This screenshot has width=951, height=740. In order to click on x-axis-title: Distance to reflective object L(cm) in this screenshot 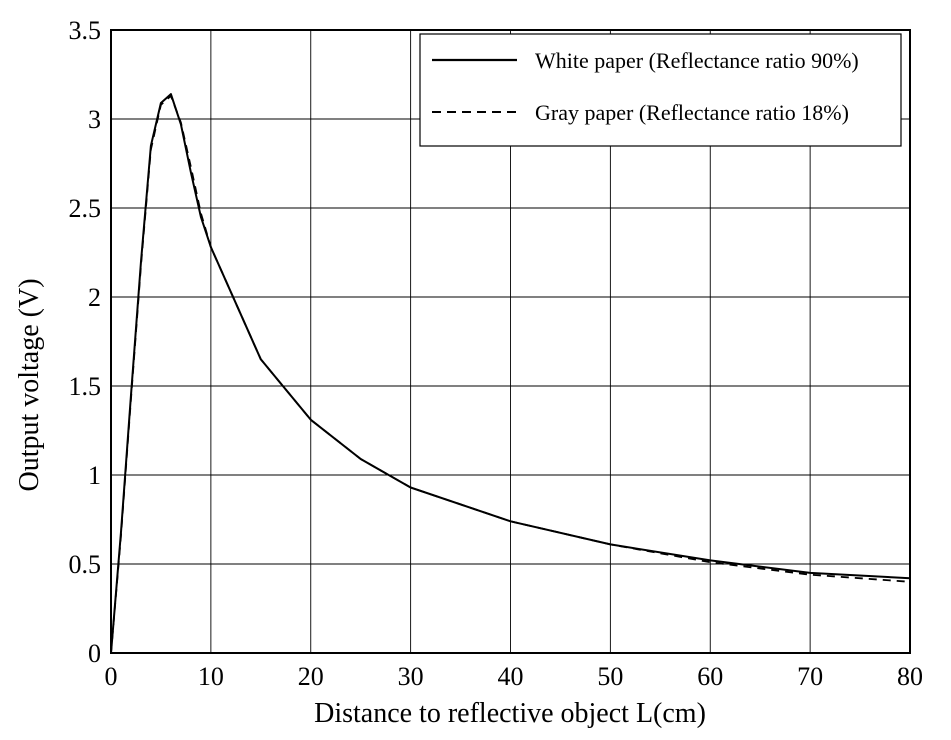, I will do `click(510, 713)`.